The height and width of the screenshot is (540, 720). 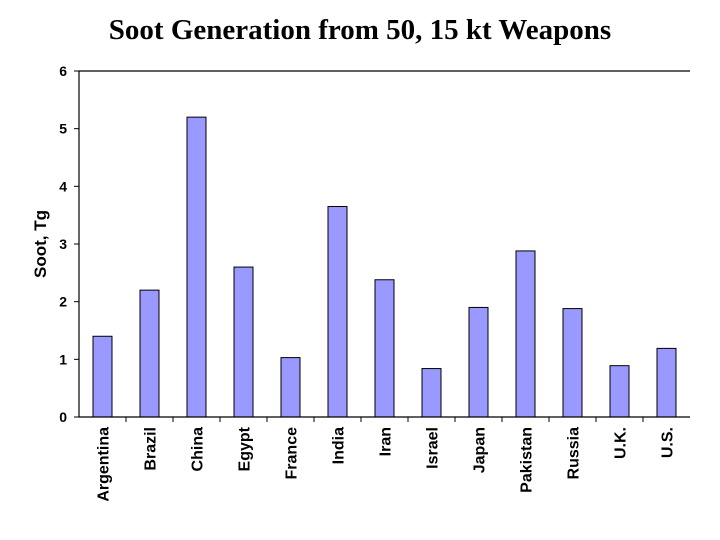 What do you see at coordinates (384, 348) in the screenshot?
I see `bar-iran` at bounding box center [384, 348].